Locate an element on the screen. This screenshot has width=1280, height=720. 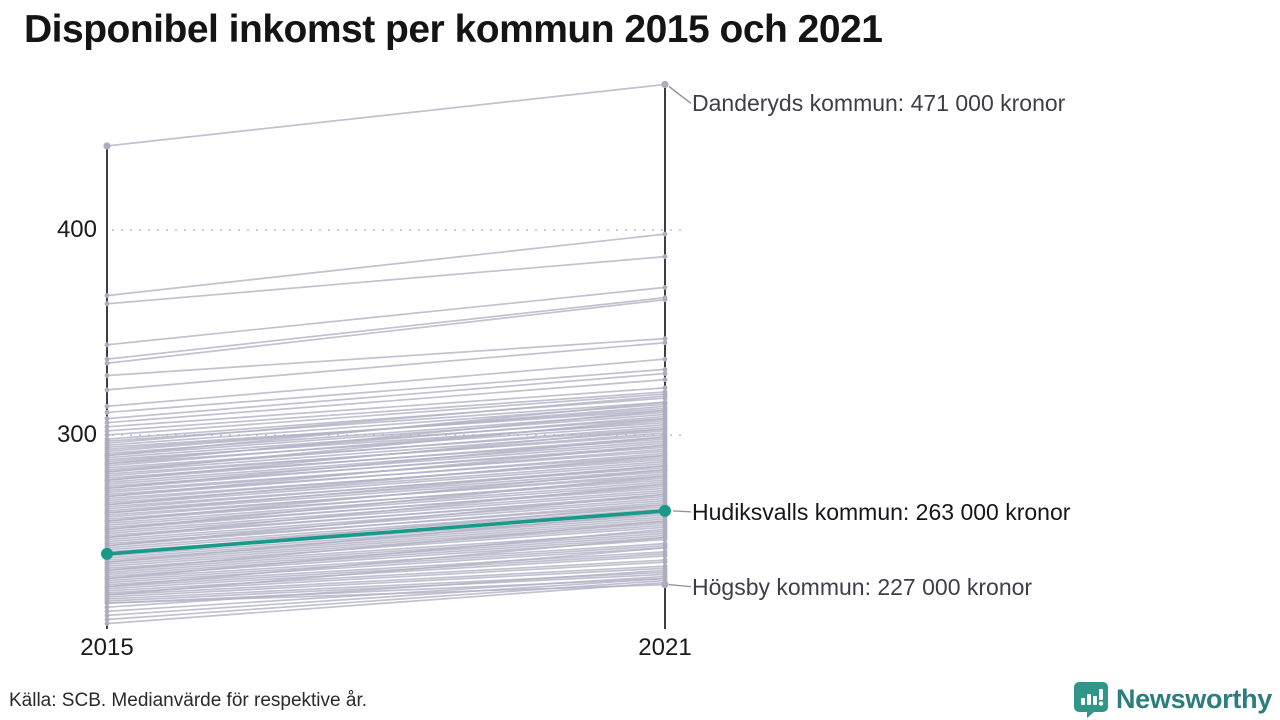
annotation-hogsby: Högsby kommun: 227 000 kronor is located at coordinates (862, 586).